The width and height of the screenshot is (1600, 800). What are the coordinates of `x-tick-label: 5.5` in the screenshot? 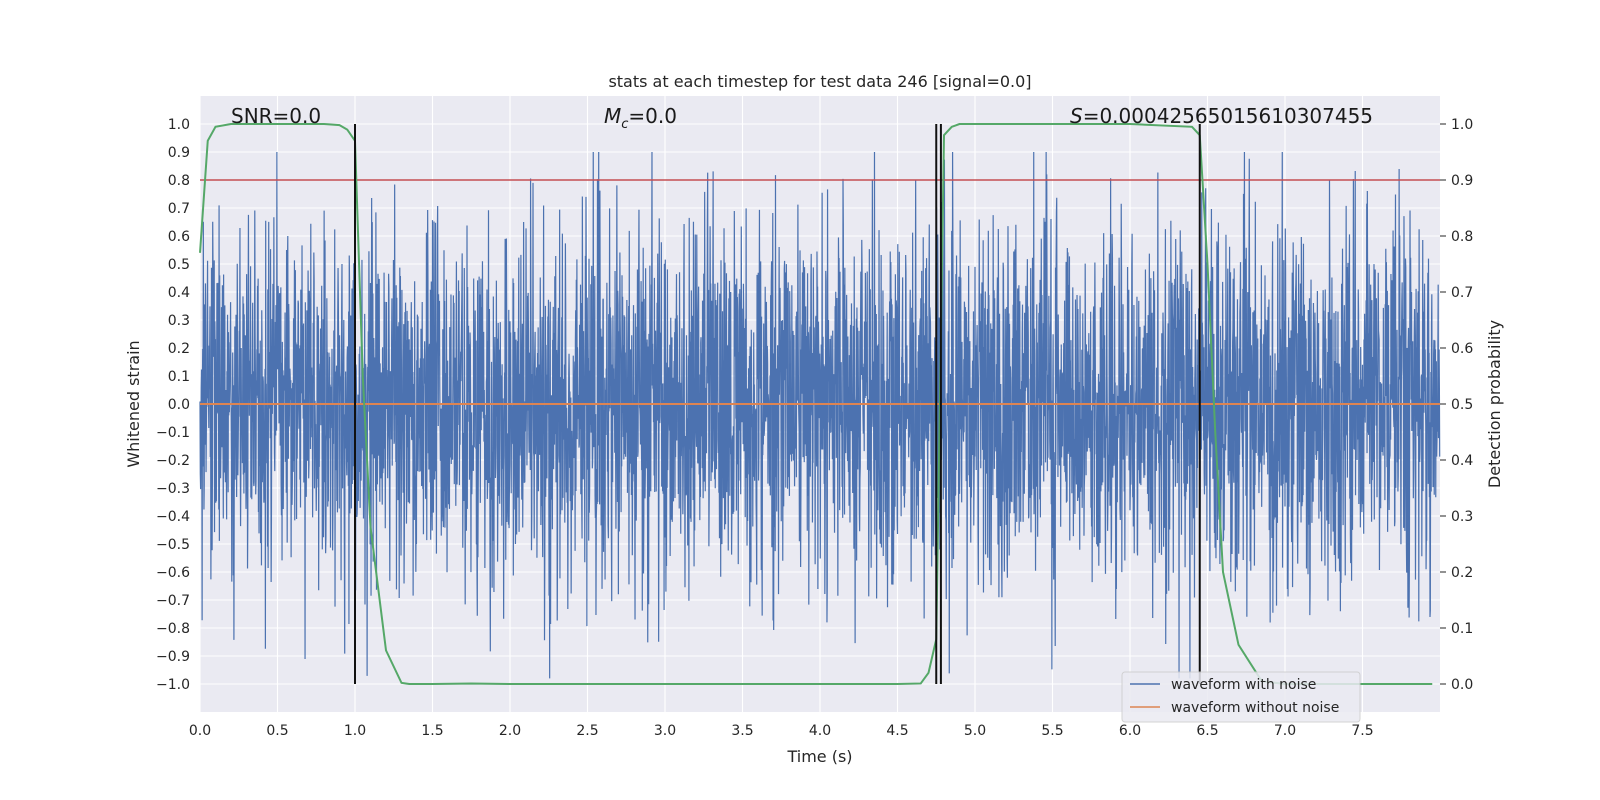 It's located at (1052, 731).